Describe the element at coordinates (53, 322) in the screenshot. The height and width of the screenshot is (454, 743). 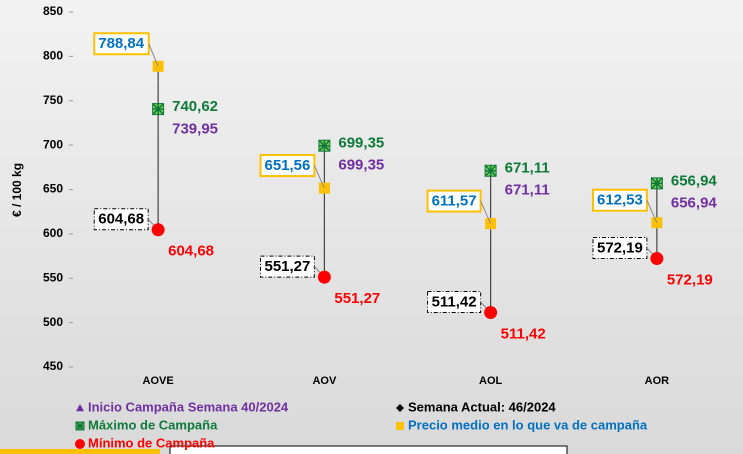
I see `y-tick-label: 500` at that location.